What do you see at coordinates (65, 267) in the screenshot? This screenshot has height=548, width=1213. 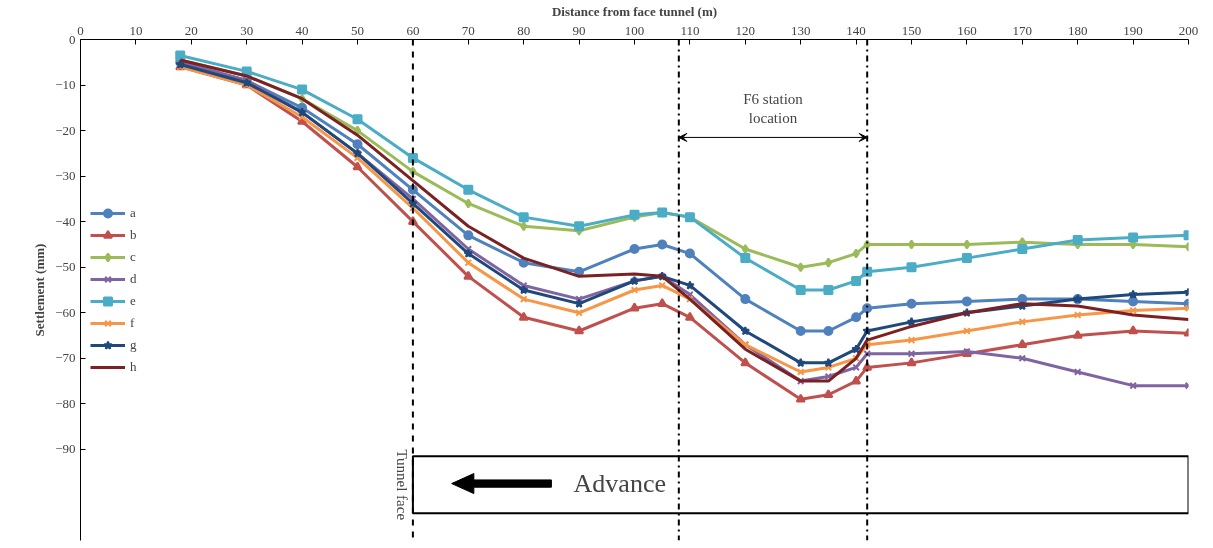 I see `y-tick-label: −50` at bounding box center [65, 267].